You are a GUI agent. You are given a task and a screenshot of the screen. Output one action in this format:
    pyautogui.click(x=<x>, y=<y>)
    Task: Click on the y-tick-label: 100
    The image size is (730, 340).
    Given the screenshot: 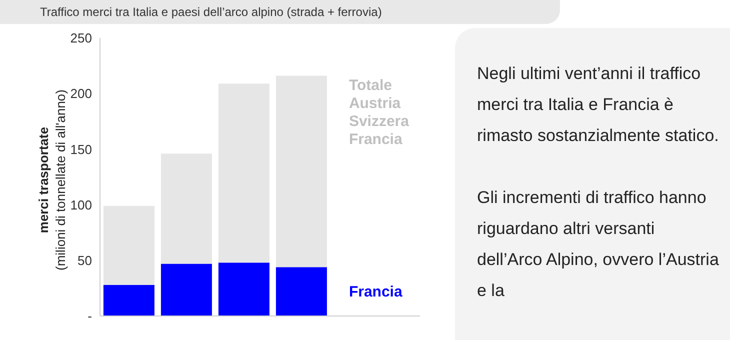 What is the action you would take?
    pyautogui.click(x=81, y=204)
    